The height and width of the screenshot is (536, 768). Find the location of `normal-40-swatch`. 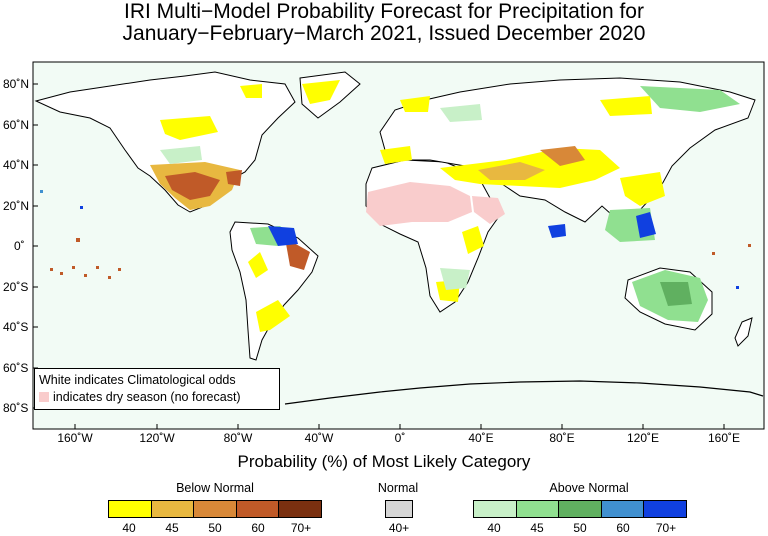

normal-40-swatch is located at coordinates (399, 509).